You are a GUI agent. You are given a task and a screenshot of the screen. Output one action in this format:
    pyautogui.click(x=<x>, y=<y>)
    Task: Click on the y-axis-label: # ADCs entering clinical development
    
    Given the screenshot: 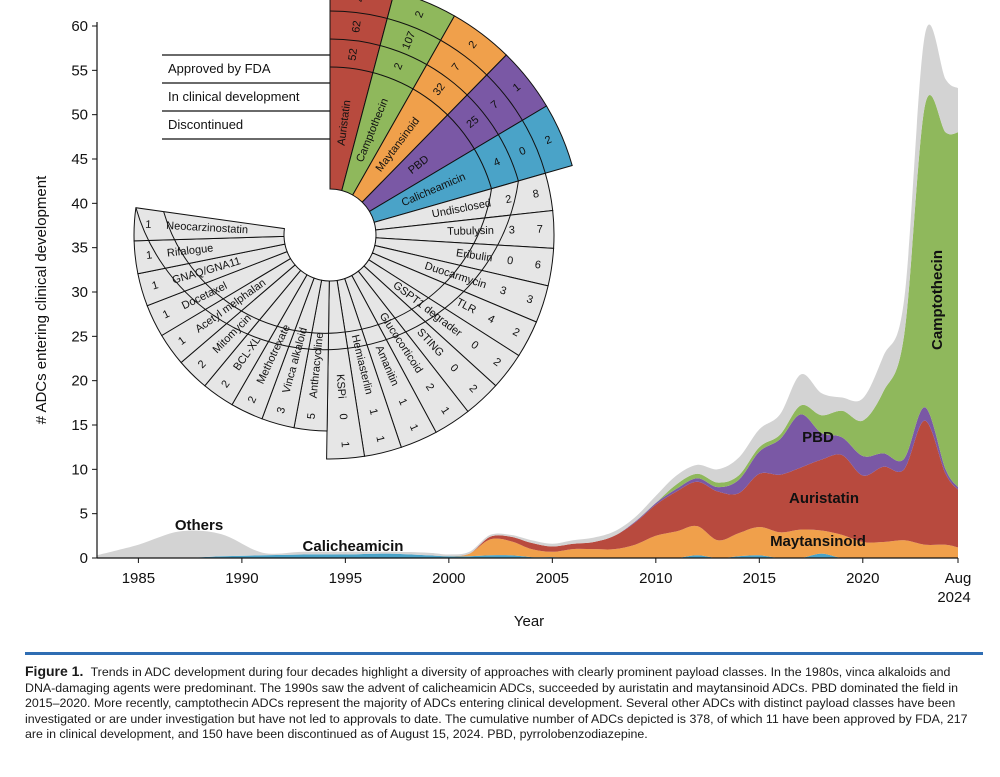 What is the action you would take?
    pyautogui.click(x=41, y=299)
    